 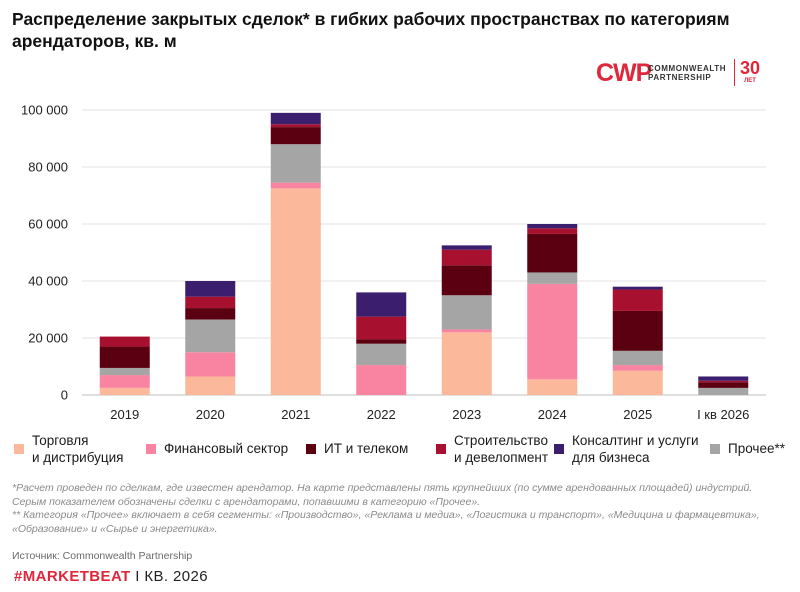 I want to click on y-tick-label: 100 000, so click(x=44, y=110).